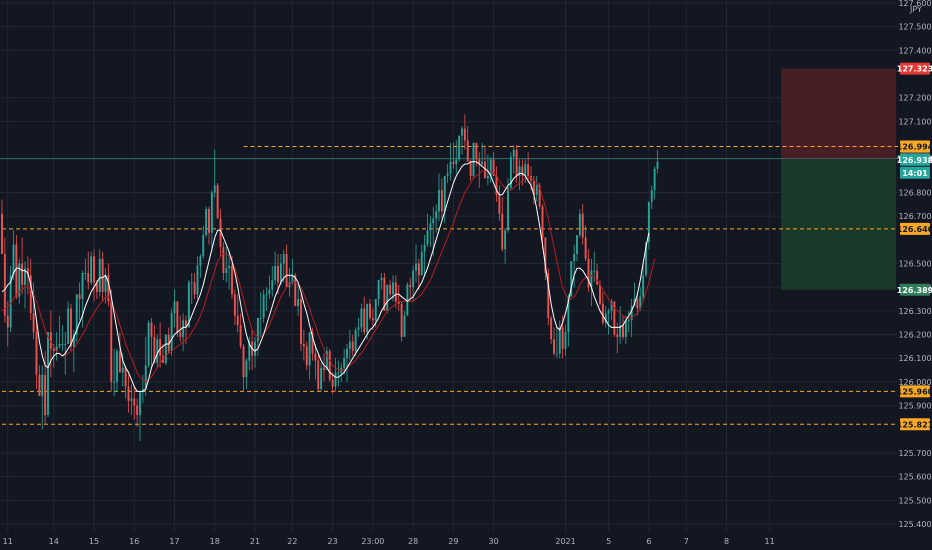 The height and width of the screenshot is (550, 932). Describe the element at coordinates (839, 114) in the screenshot. I see `stop-loss-zone` at that location.